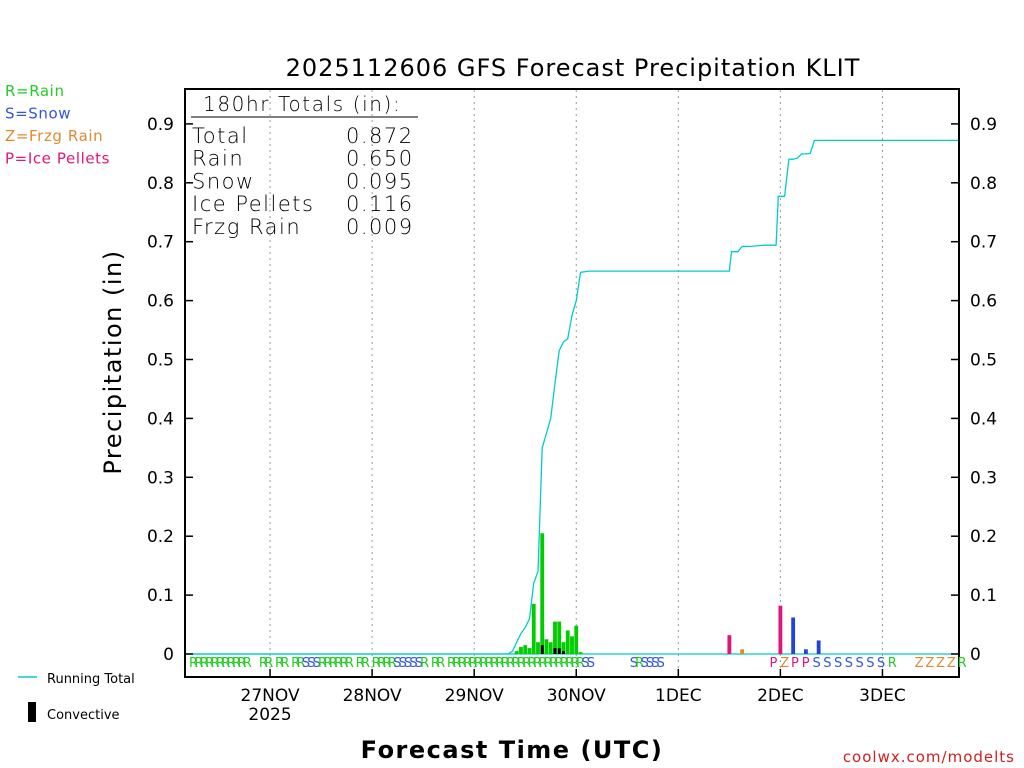 This screenshot has height=768, width=1024. What do you see at coordinates (983, 361) in the screenshot?
I see `y-tick-label-right-5: 0.5` at bounding box center [983, 361].